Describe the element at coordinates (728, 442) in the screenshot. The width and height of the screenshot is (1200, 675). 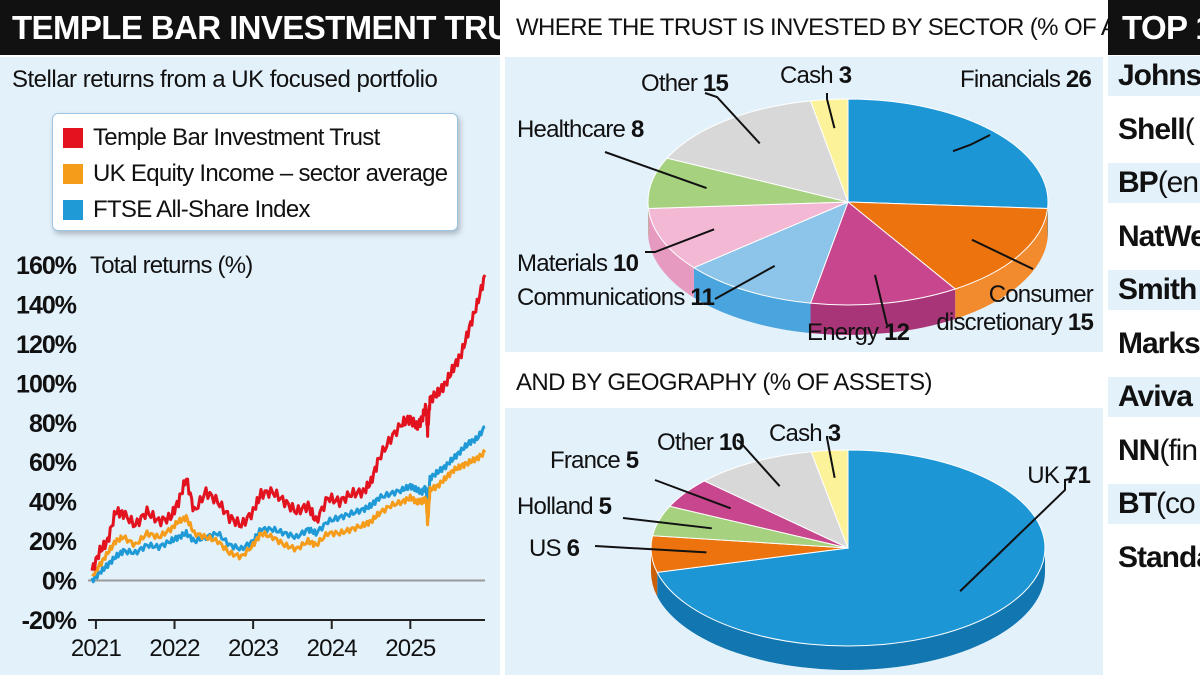
I see `geo-value-other: 10` at that location.